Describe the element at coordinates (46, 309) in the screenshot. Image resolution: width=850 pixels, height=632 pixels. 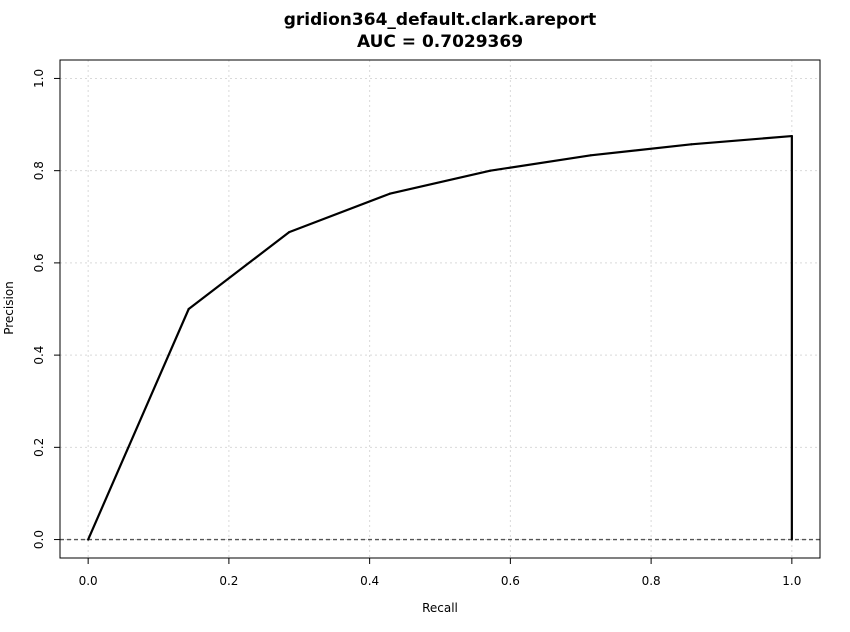
I see `y-axis: 0.0 0.2 0.4 0.6 0.8 1.0` at that location.